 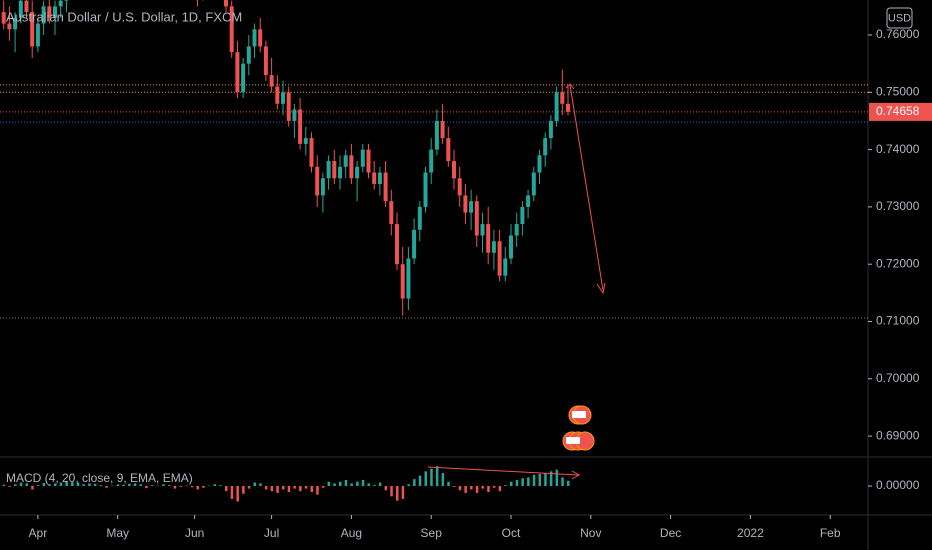 What do you see at coordinates (900, 111) in the screenshot?
I see `price-label-box` at bounding box center [900, 111].